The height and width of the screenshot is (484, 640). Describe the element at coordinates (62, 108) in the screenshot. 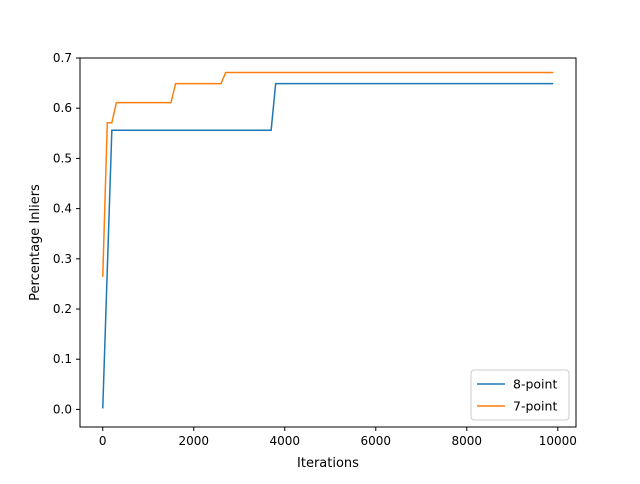

I see `y-tick-label: 0.6` at that location.